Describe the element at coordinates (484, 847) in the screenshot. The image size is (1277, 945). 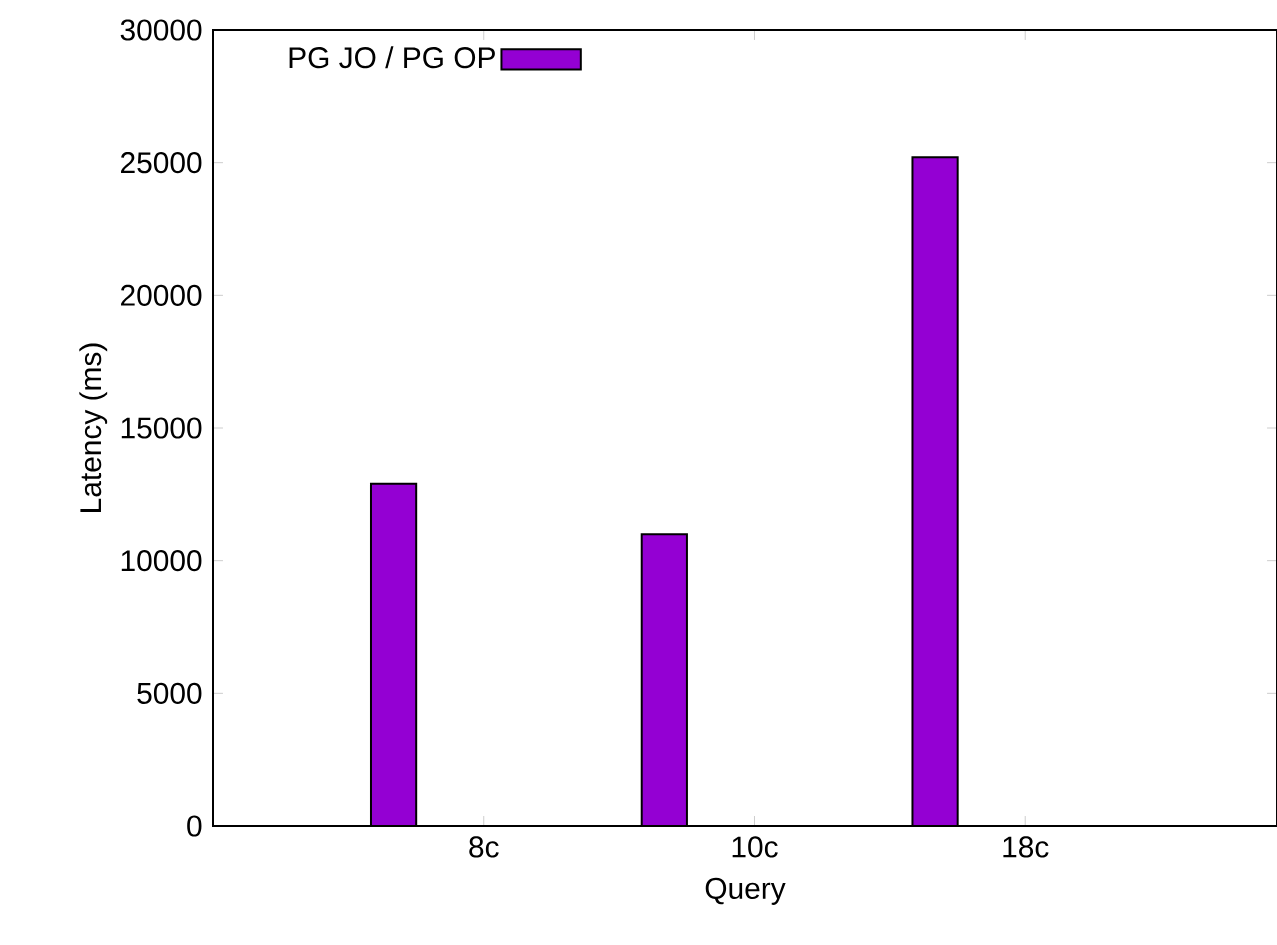
I see `x-tick-label: 8c` at that location.